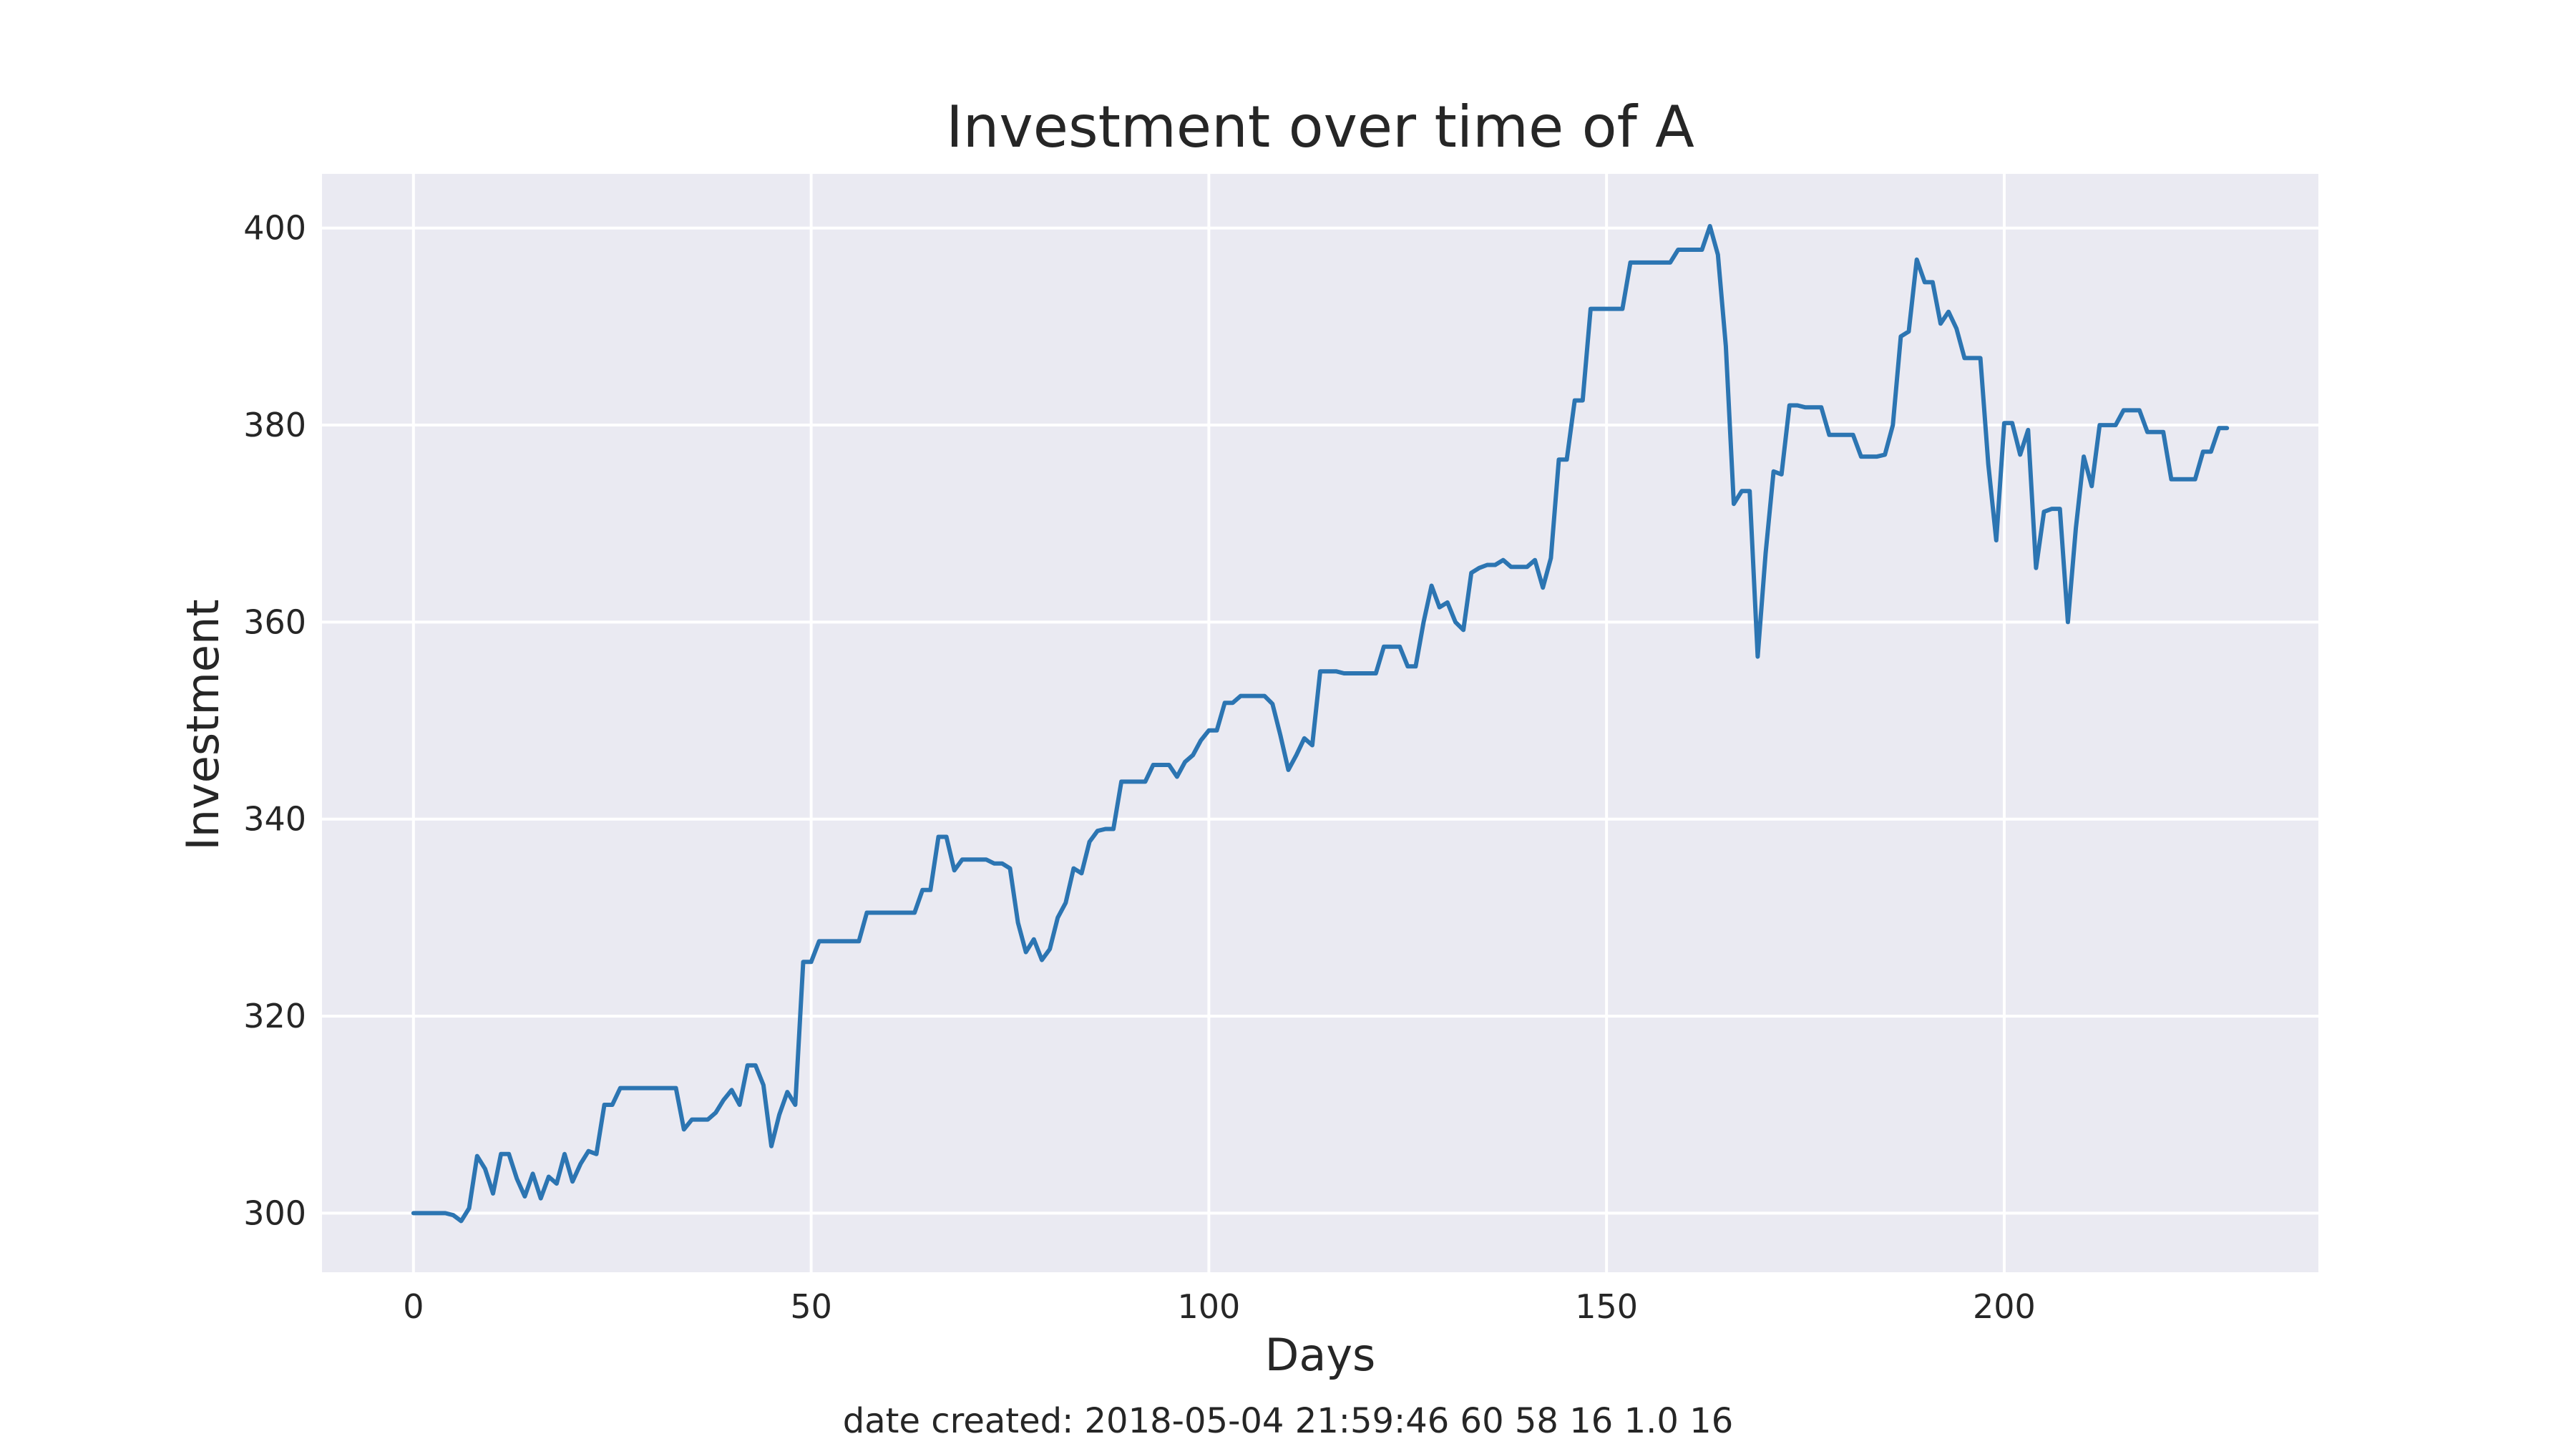 The width and height of the screenshot is (2576, 1449). I want to click on x-tick-label: 0, so click(413, 1306).